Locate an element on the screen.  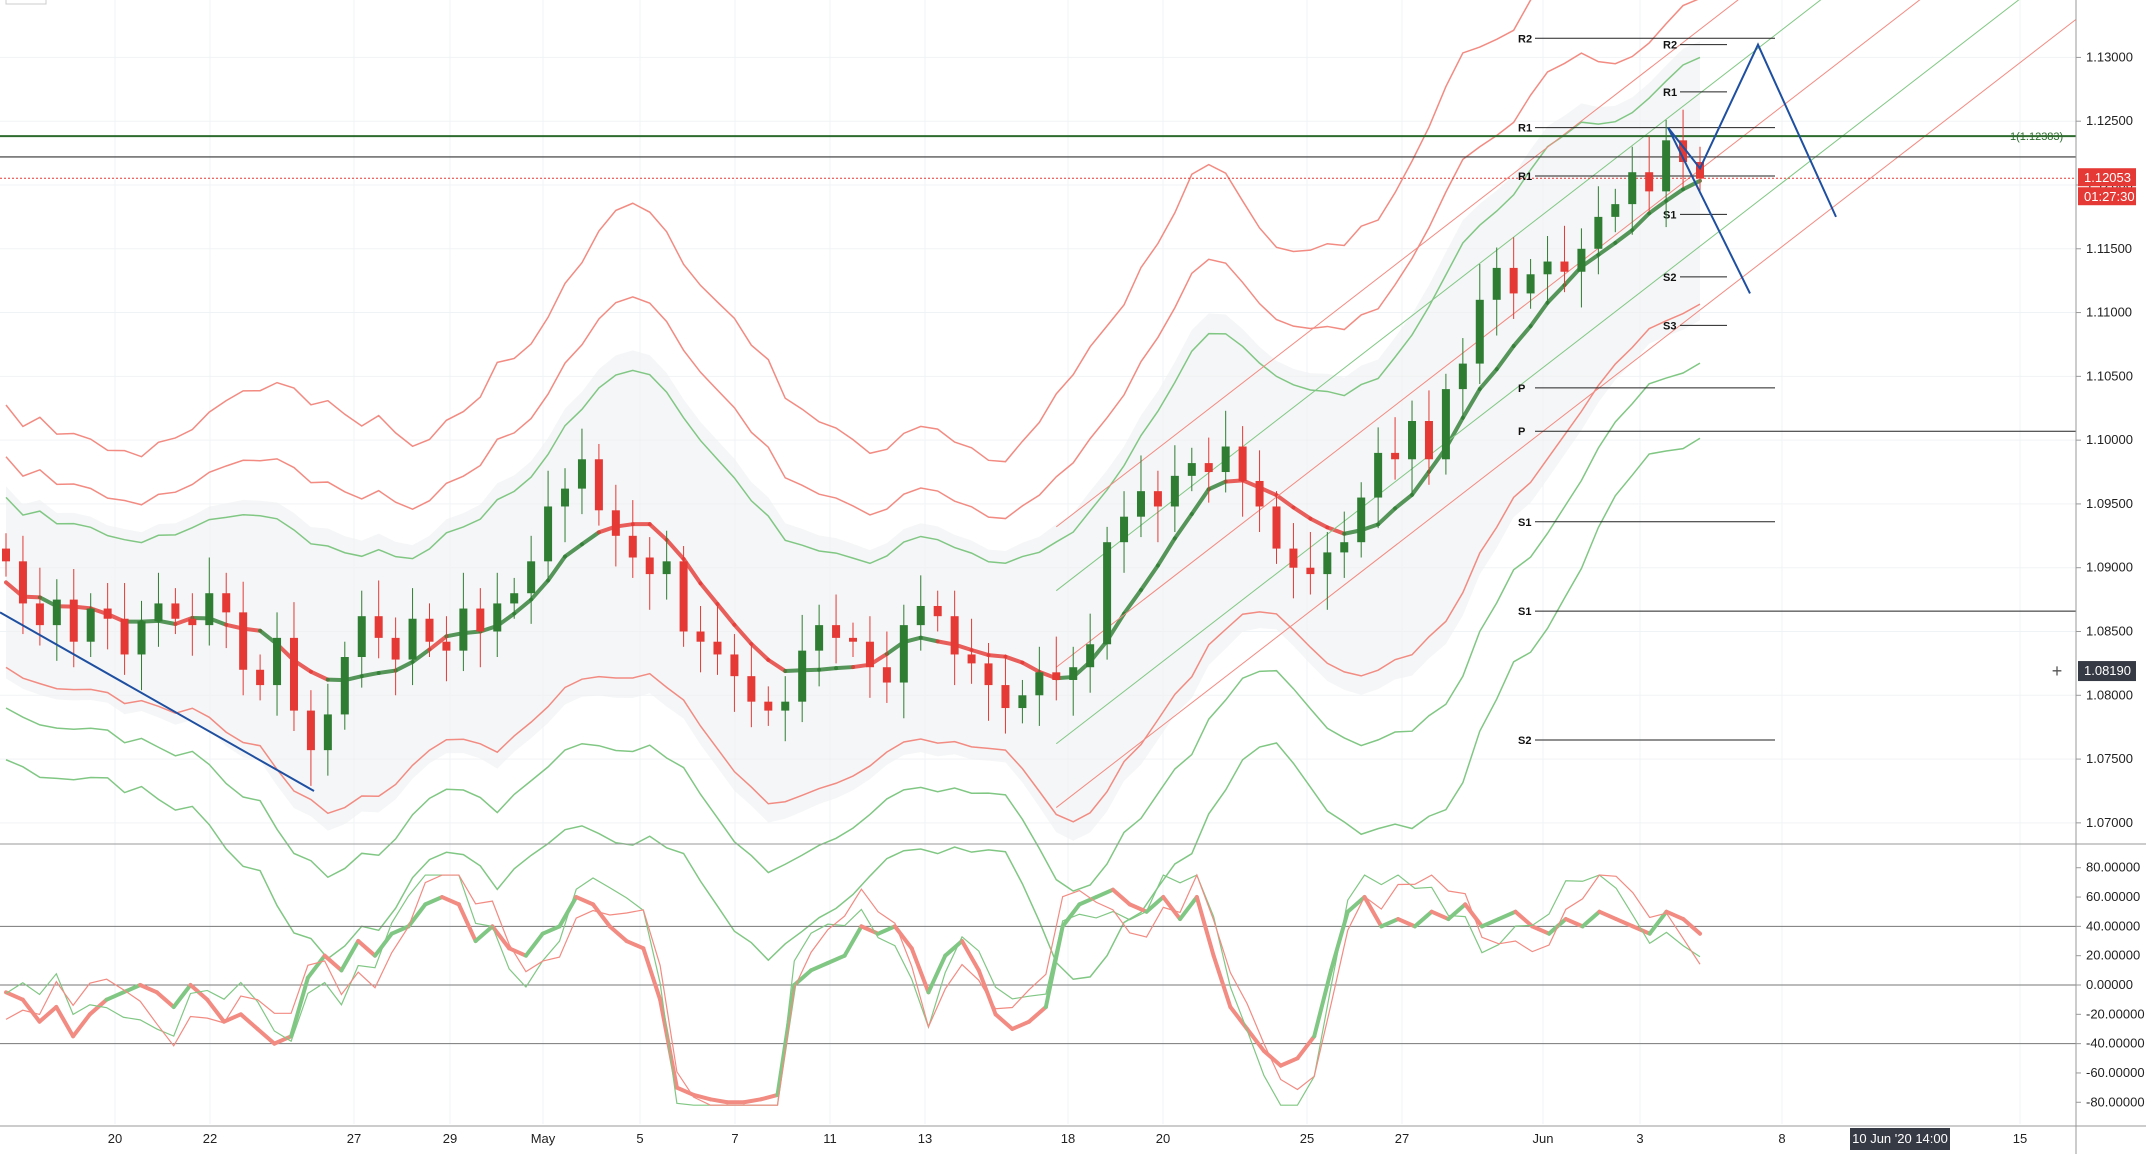
pivot-label: R2 is located at coordinates (1525, 39).